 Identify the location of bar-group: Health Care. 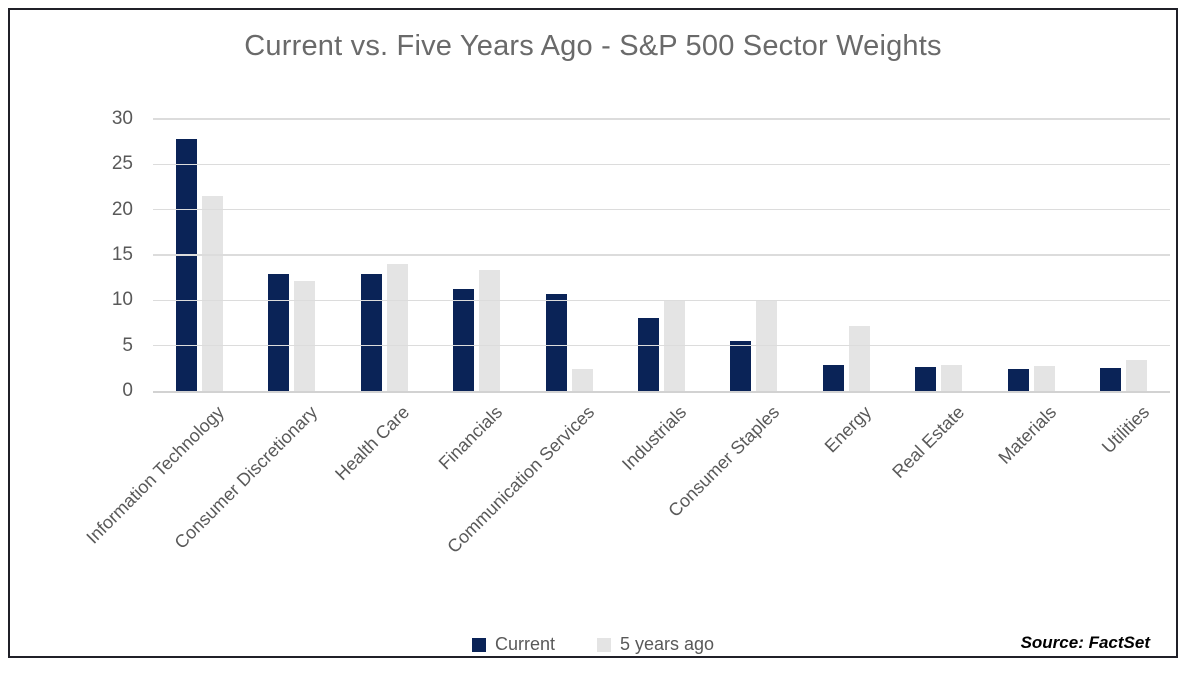
(380, 301).